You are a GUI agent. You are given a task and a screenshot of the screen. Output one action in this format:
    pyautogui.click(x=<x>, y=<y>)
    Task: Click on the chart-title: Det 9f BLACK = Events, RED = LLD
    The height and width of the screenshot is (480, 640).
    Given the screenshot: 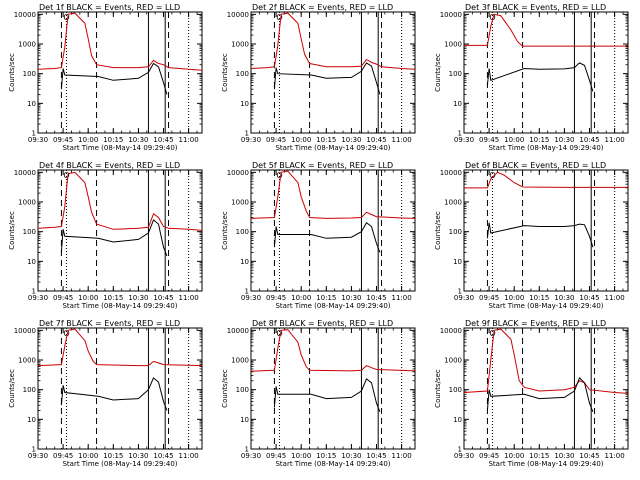 What is the action you would take?
    pyautogui.click(x=535, y=323)
    